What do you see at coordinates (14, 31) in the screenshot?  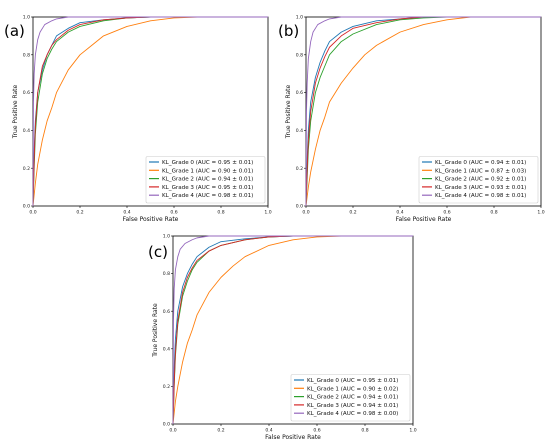 I see `panel-letter: (a)` at bounding box center [14, 31].